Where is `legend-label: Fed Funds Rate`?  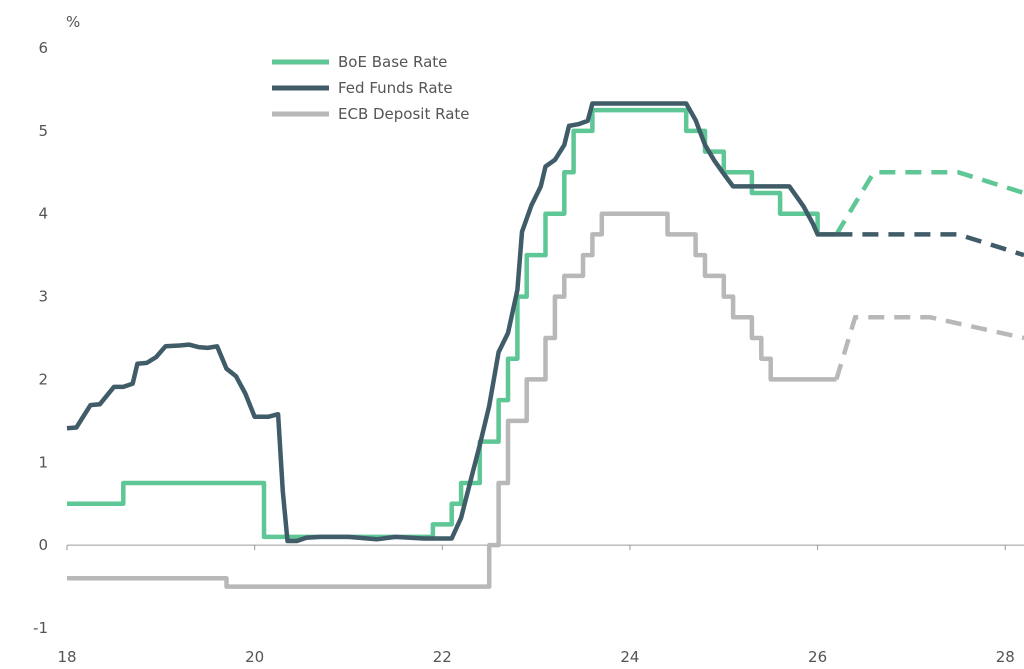 legend-label: Fed Funds Rate is located at coordinates (395, 88).